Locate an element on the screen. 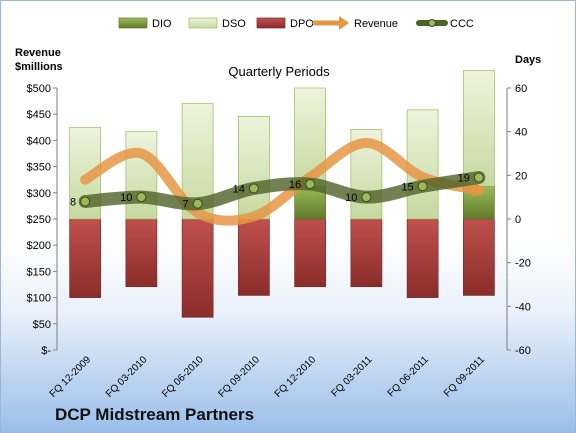  y-left-tick-label: $400 is located at coordinates (39, 141).